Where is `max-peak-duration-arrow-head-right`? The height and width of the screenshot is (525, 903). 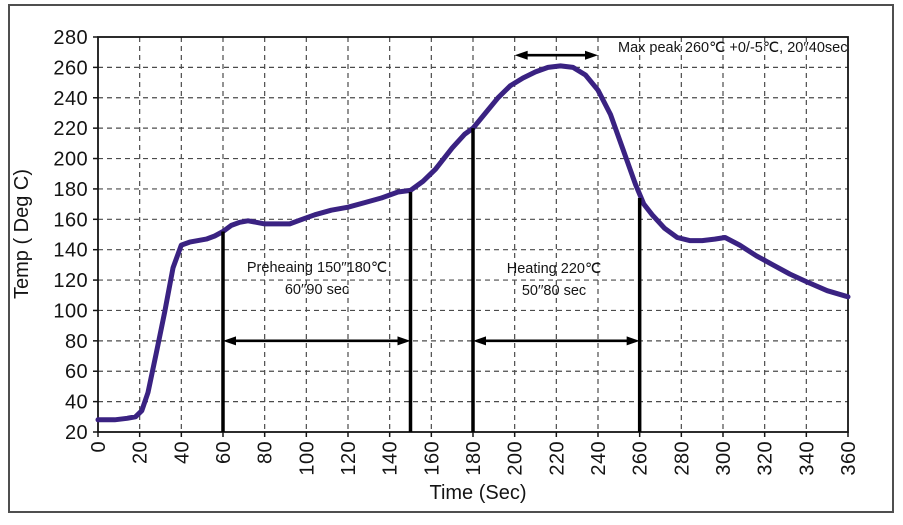 max-peak-duration-arrow-head-right is located at coordinates (591, 55).